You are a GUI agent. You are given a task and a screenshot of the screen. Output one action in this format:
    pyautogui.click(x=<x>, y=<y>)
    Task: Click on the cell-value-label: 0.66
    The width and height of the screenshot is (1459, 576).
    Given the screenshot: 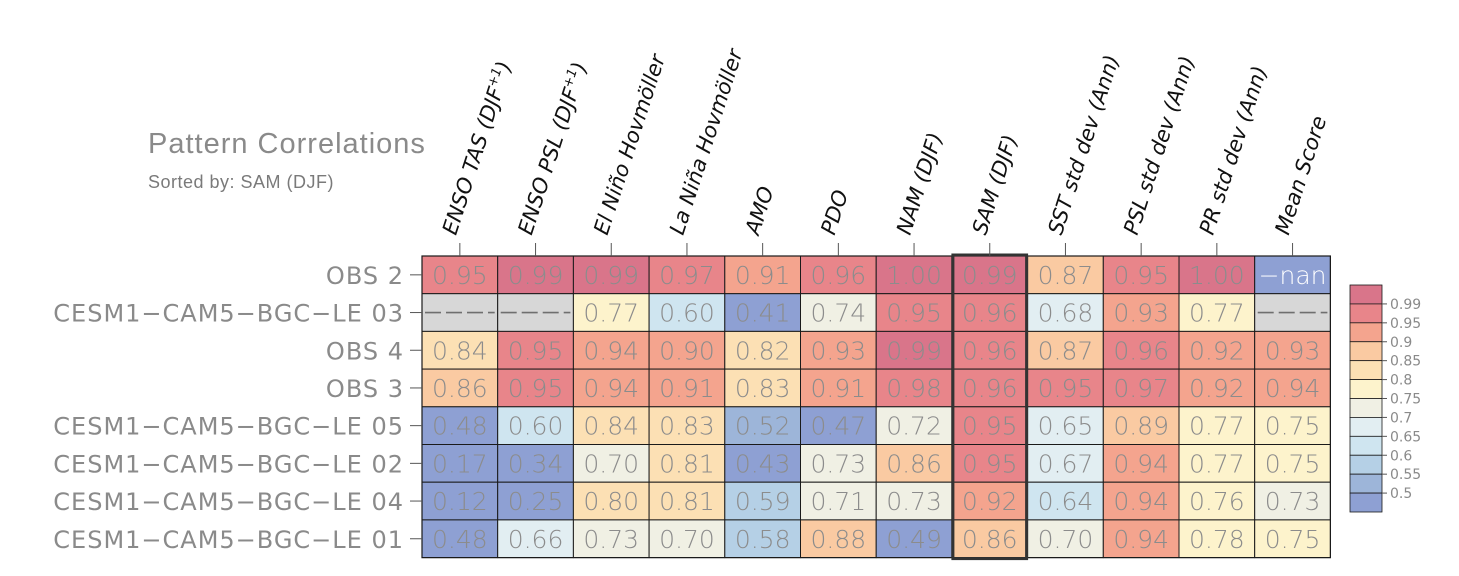 What is the action you would take?
    pyautogui.click(x=536, y=539)
    